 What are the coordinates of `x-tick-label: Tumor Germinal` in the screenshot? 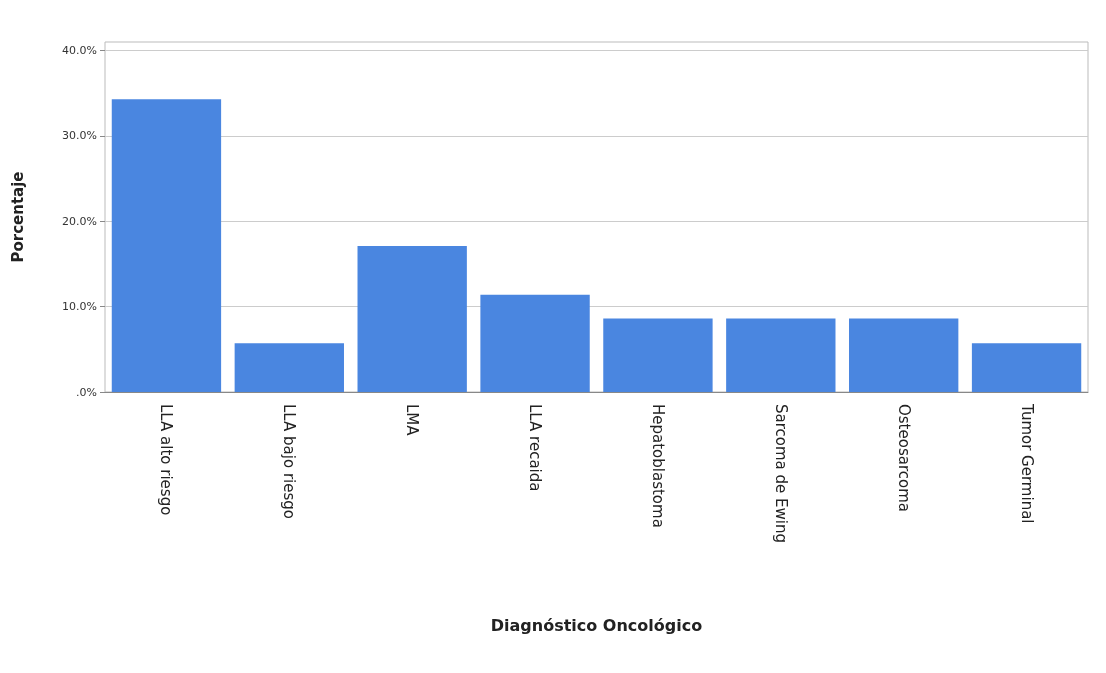 It's located at (1026, 463).